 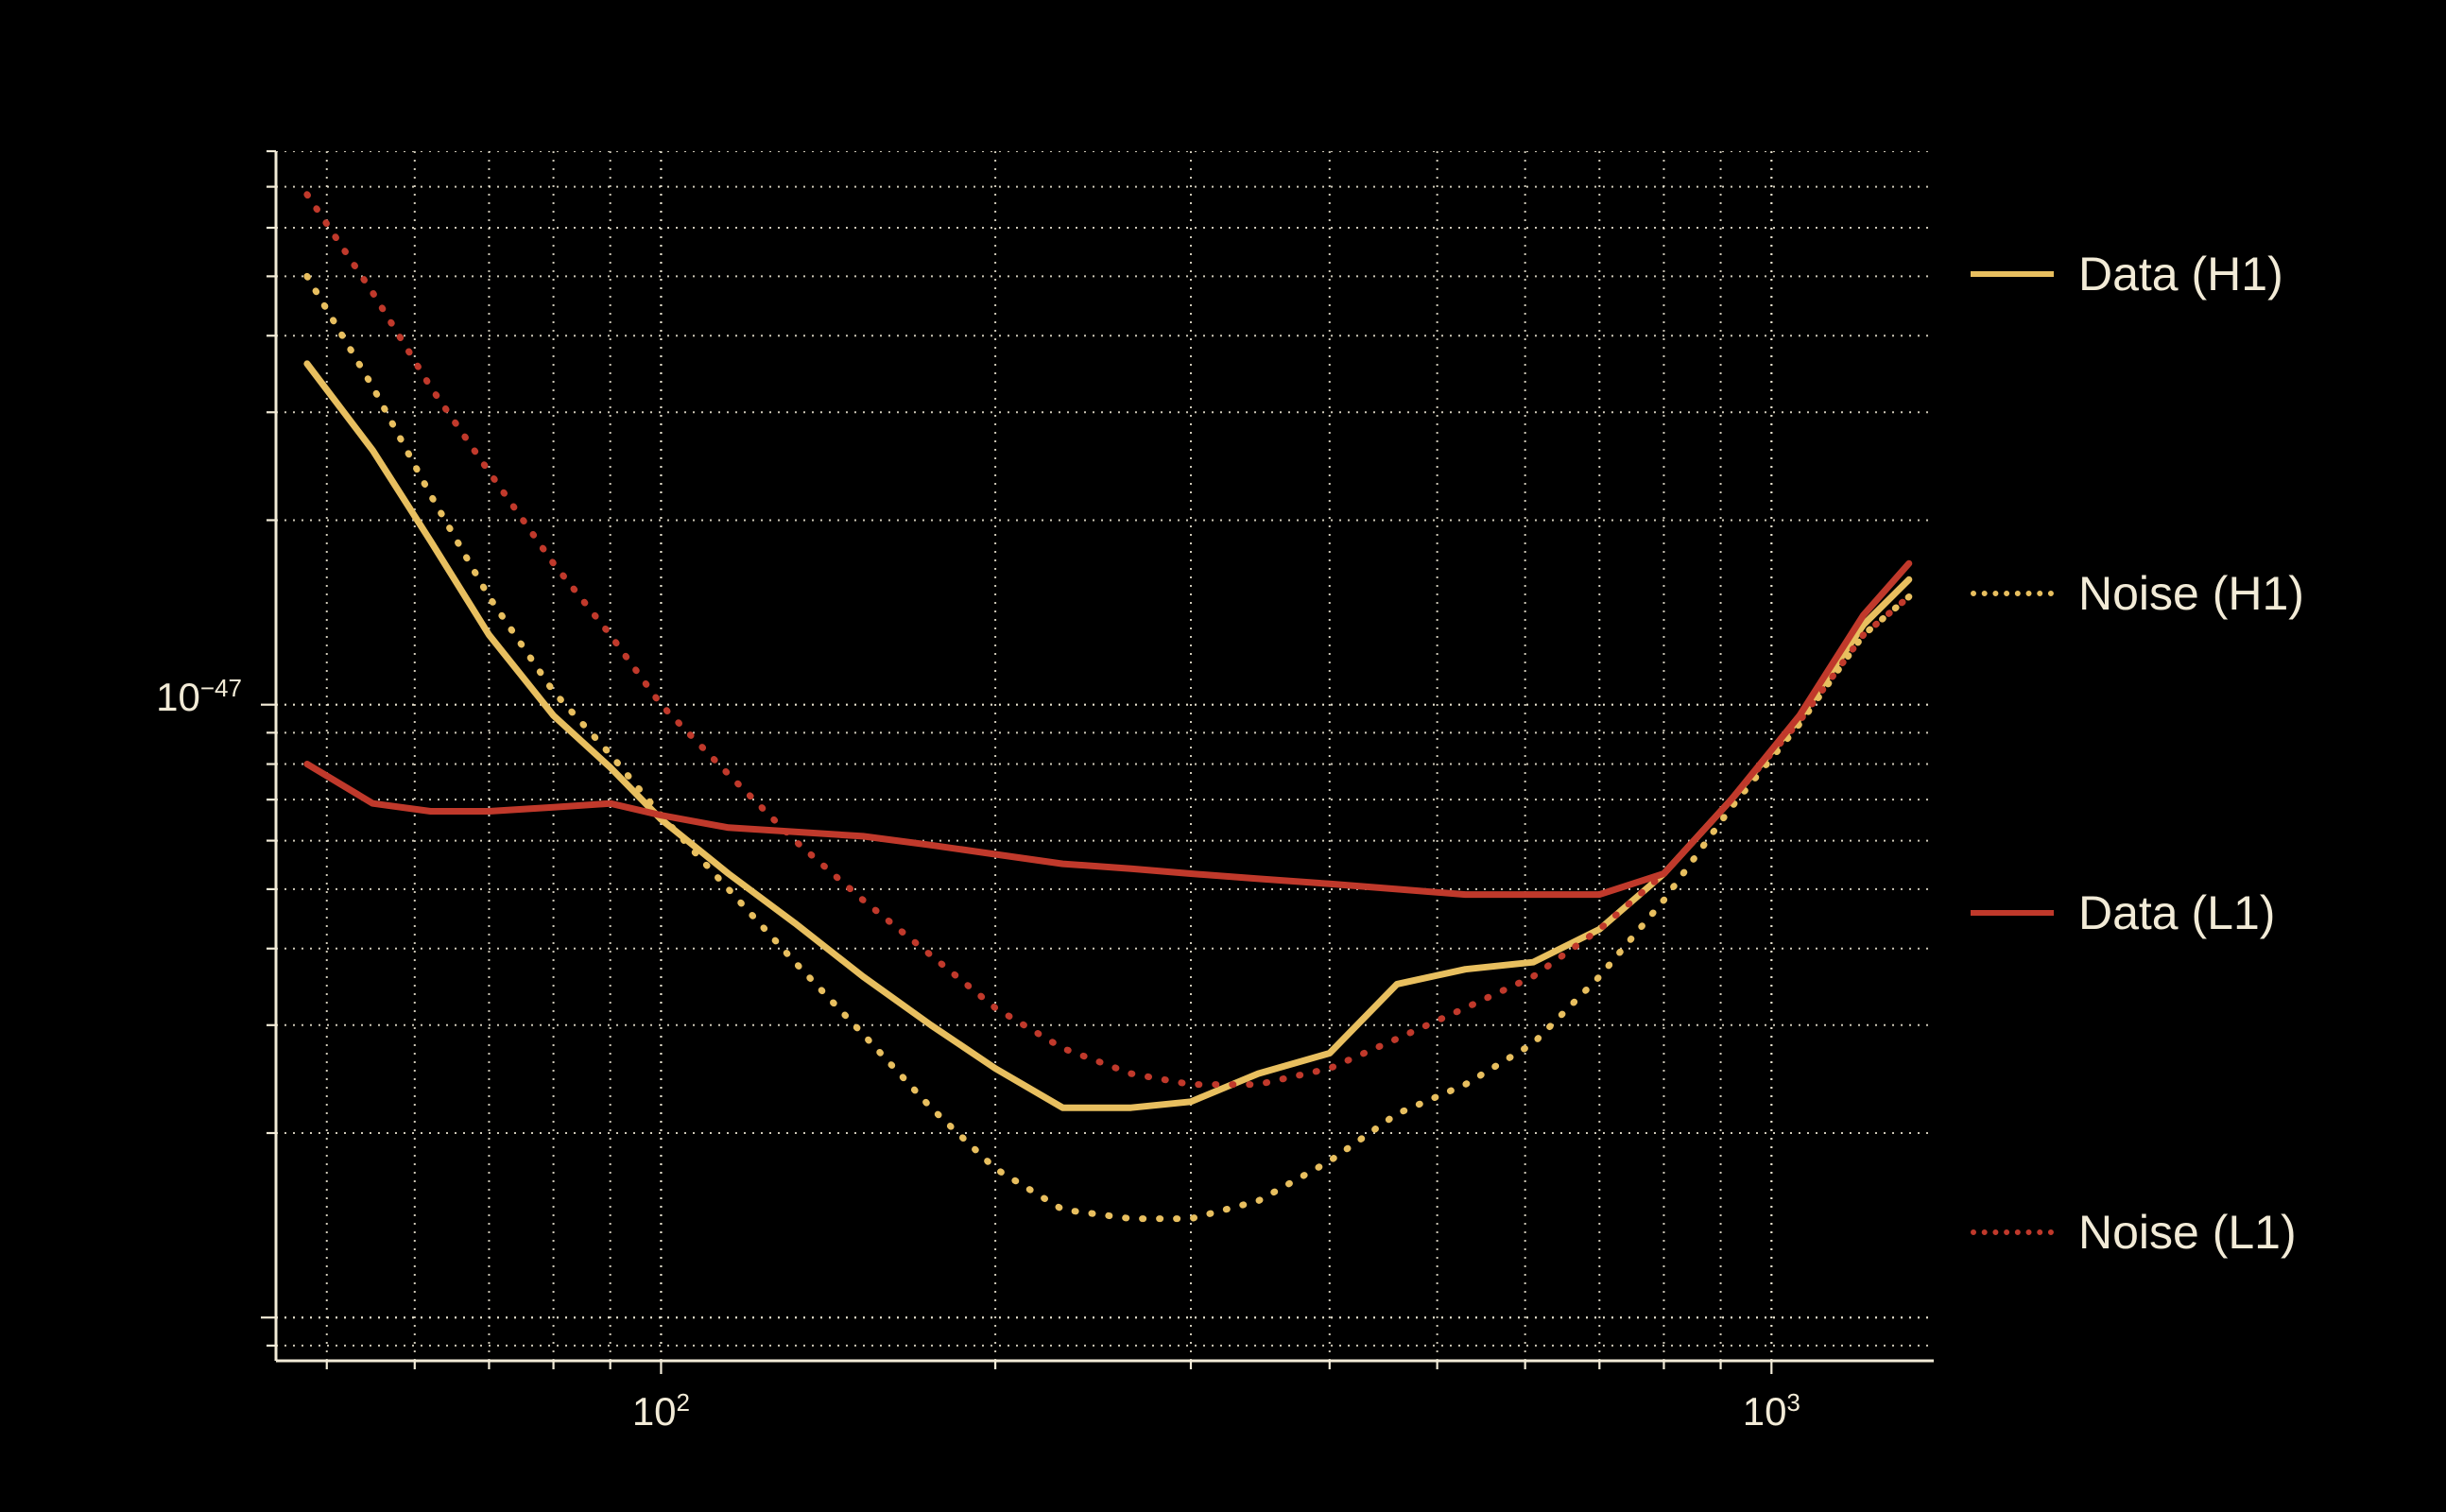 I want to click on y-tick-exponent: −47, so click(x=221, y=687).